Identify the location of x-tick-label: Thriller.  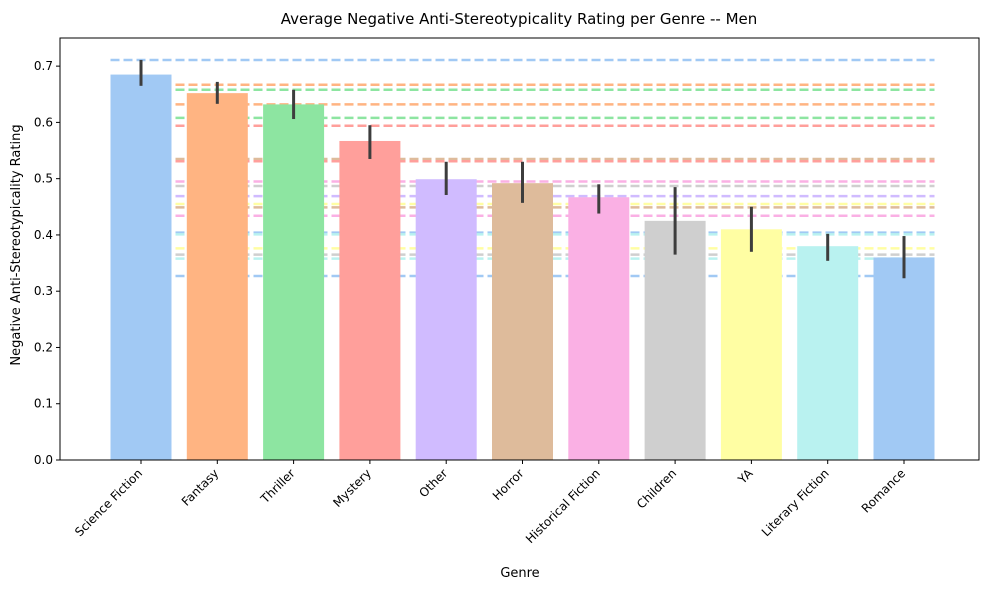
(277, 486).